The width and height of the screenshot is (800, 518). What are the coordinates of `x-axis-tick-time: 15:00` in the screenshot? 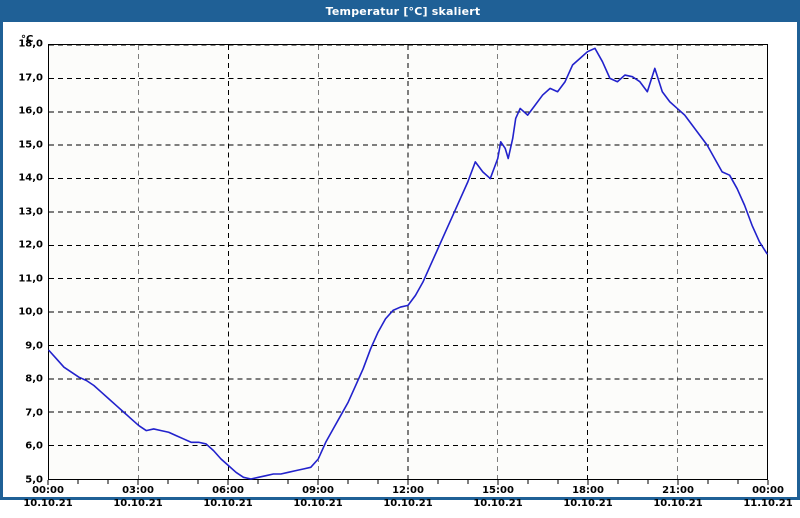 It's located at (498, 490).